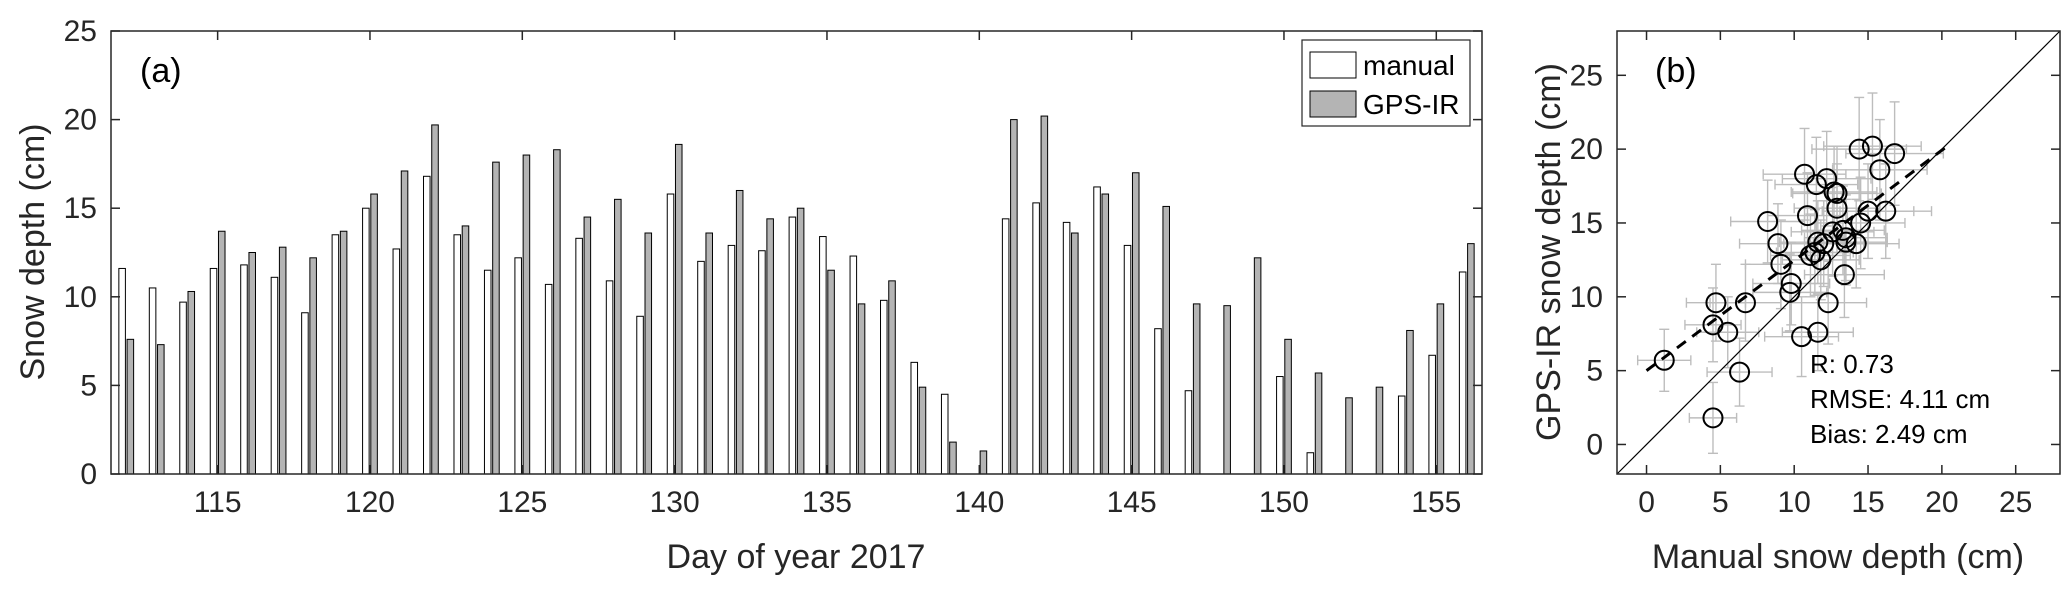  Describe the element at coordinates (1794, 502) in the screenshot. I see `x-tick-label: 10` at that location.